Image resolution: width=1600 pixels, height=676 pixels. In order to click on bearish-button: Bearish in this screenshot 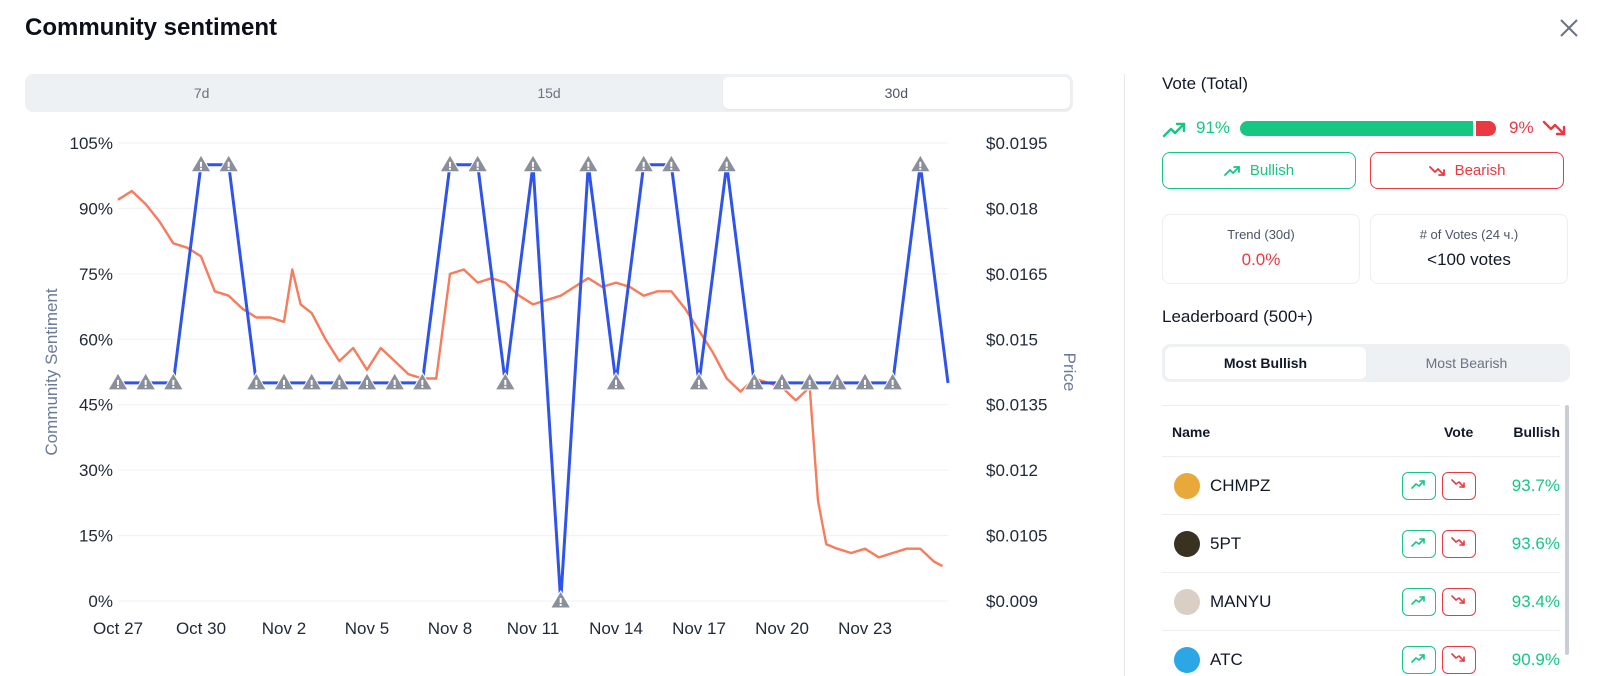, I will do `click(1467, 170)`.